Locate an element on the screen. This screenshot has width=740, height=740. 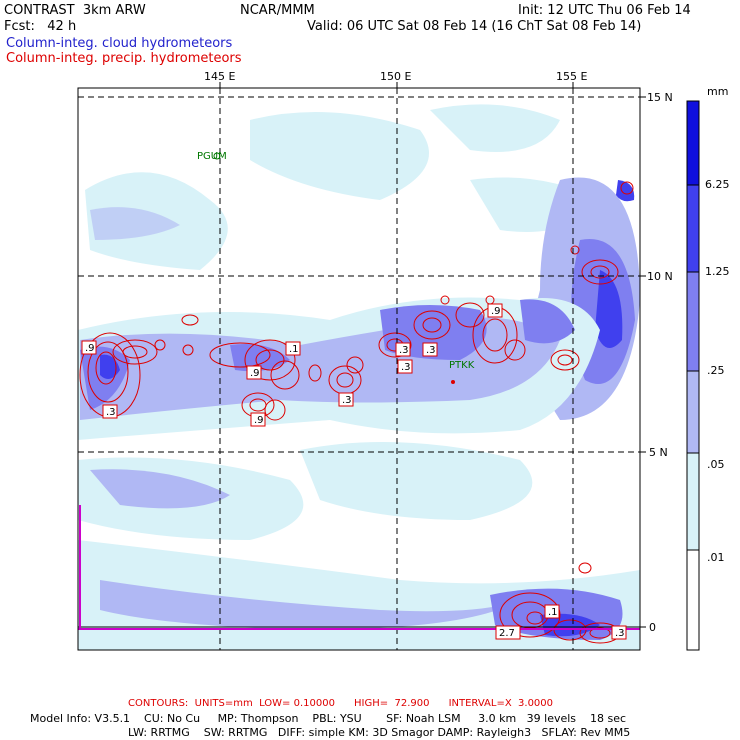
colorbar-level: 6.25 is located at coordinates (717, 184).